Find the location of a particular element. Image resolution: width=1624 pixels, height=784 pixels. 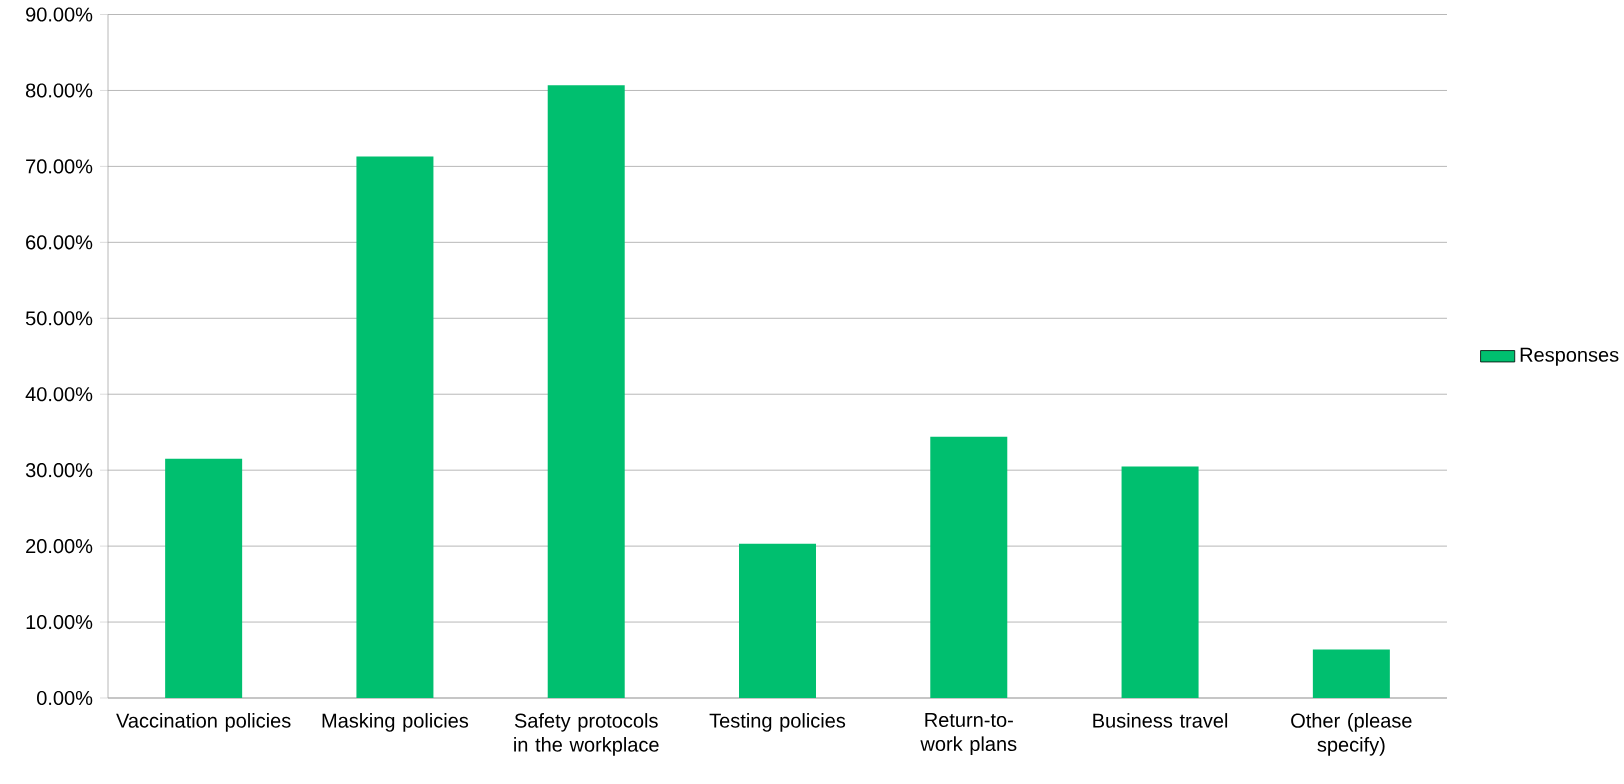

x-tick-label: Vaccination policies is located at coordinates (203, 722).